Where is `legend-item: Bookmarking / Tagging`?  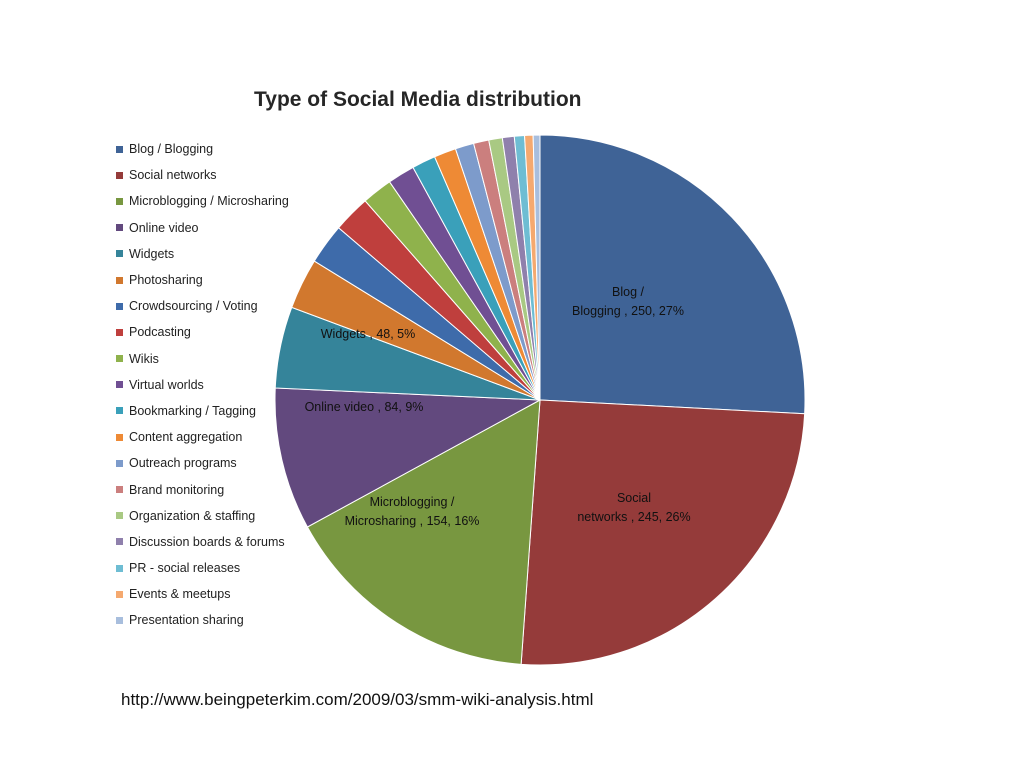 legend-item: Bookmarking / Tagging is located at coordinates (202, 411).